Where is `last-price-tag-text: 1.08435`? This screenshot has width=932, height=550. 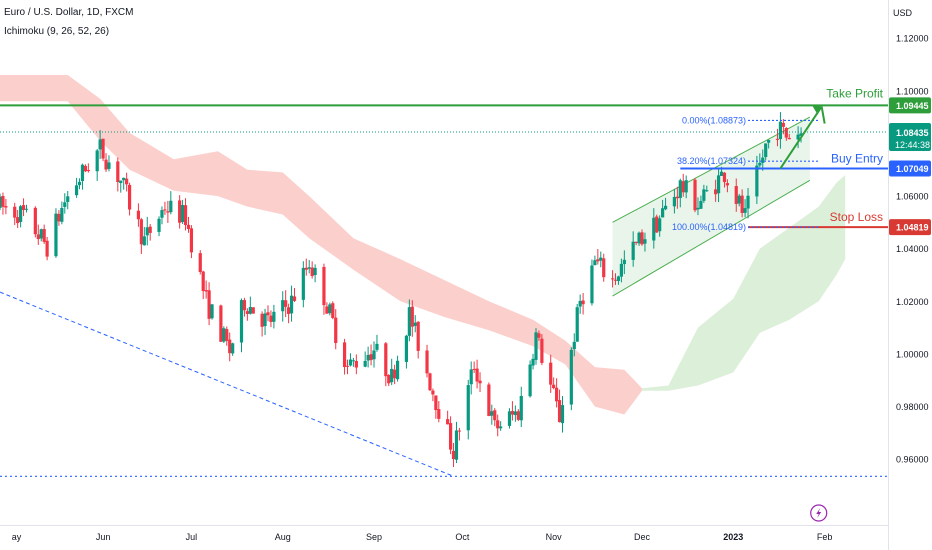
last-price-tag-text: 1.08435 is located at coordinates (912, 133).